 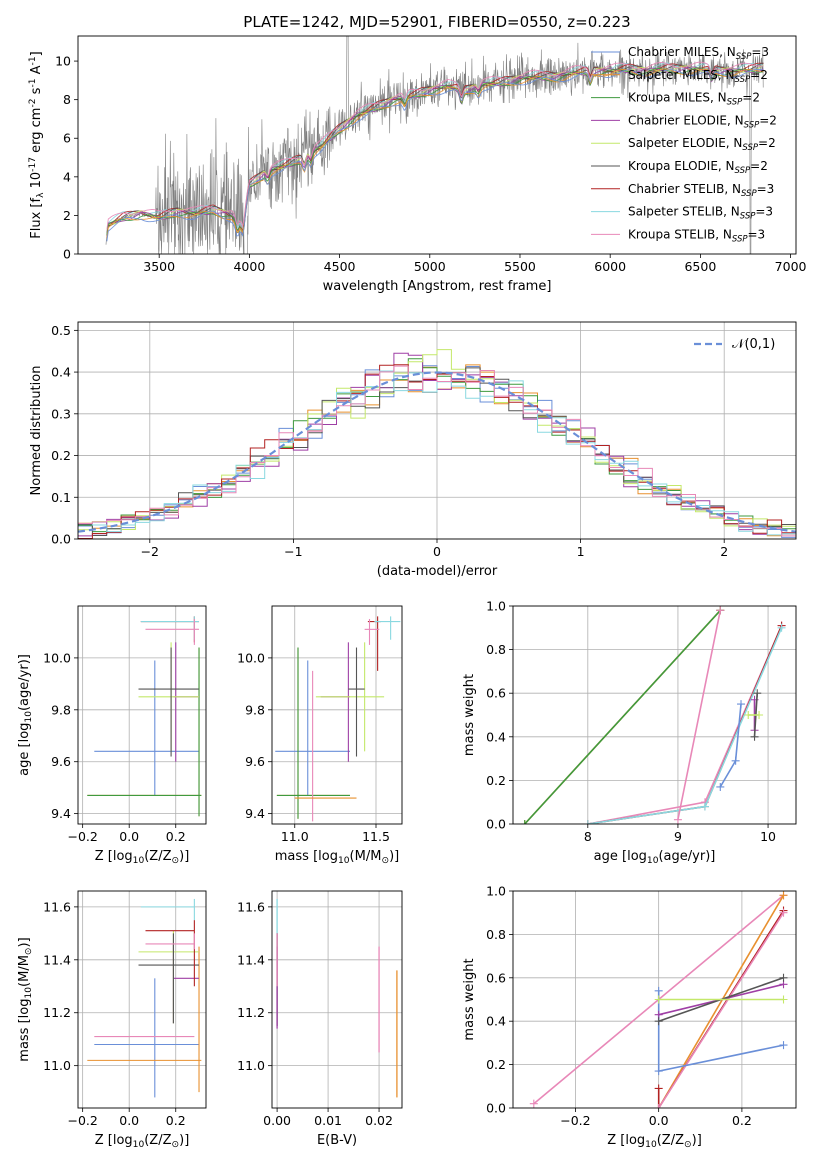 I want to click on y-tick-label: 0.0, so click(x=61, y=539).